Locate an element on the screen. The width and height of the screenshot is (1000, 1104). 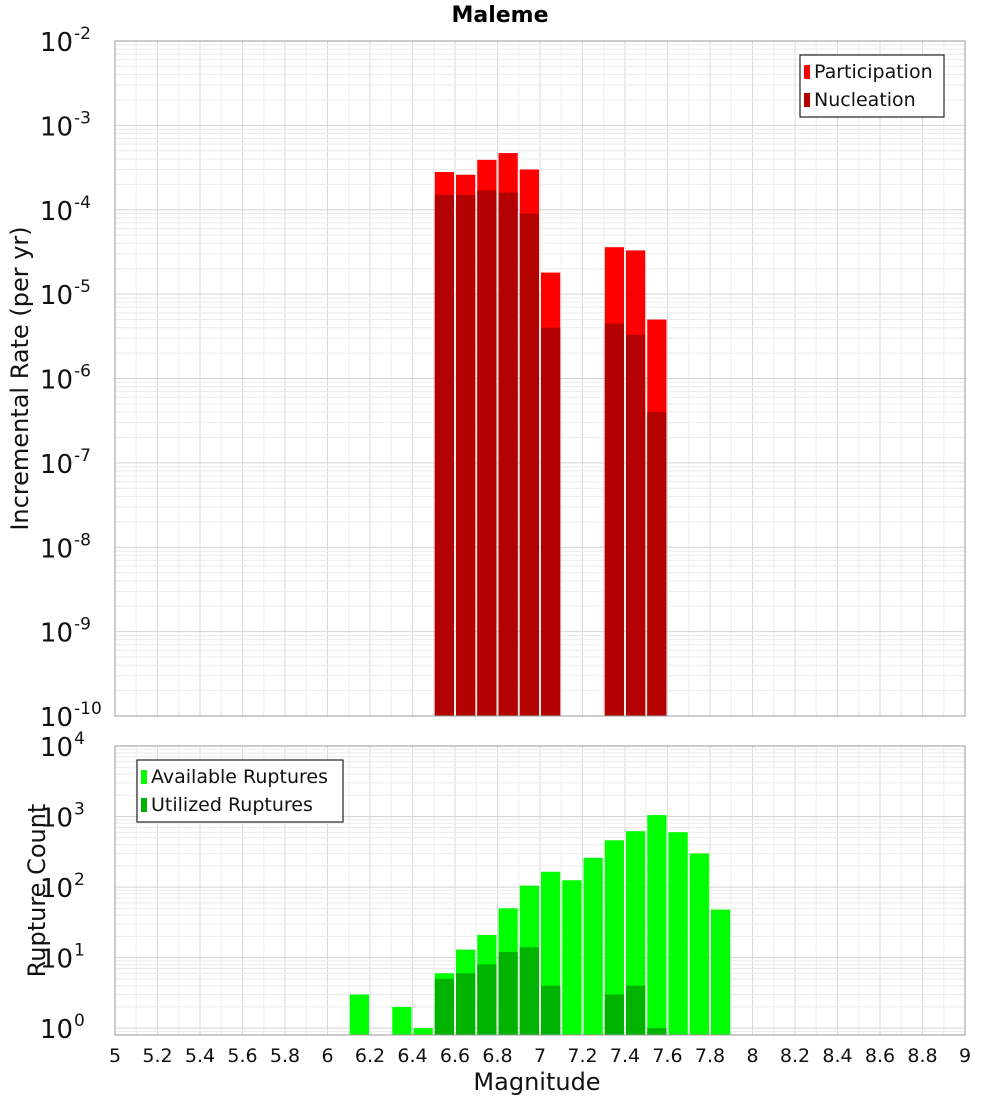
y-tick-exponent: -7 is located at coordinates (82, 456).